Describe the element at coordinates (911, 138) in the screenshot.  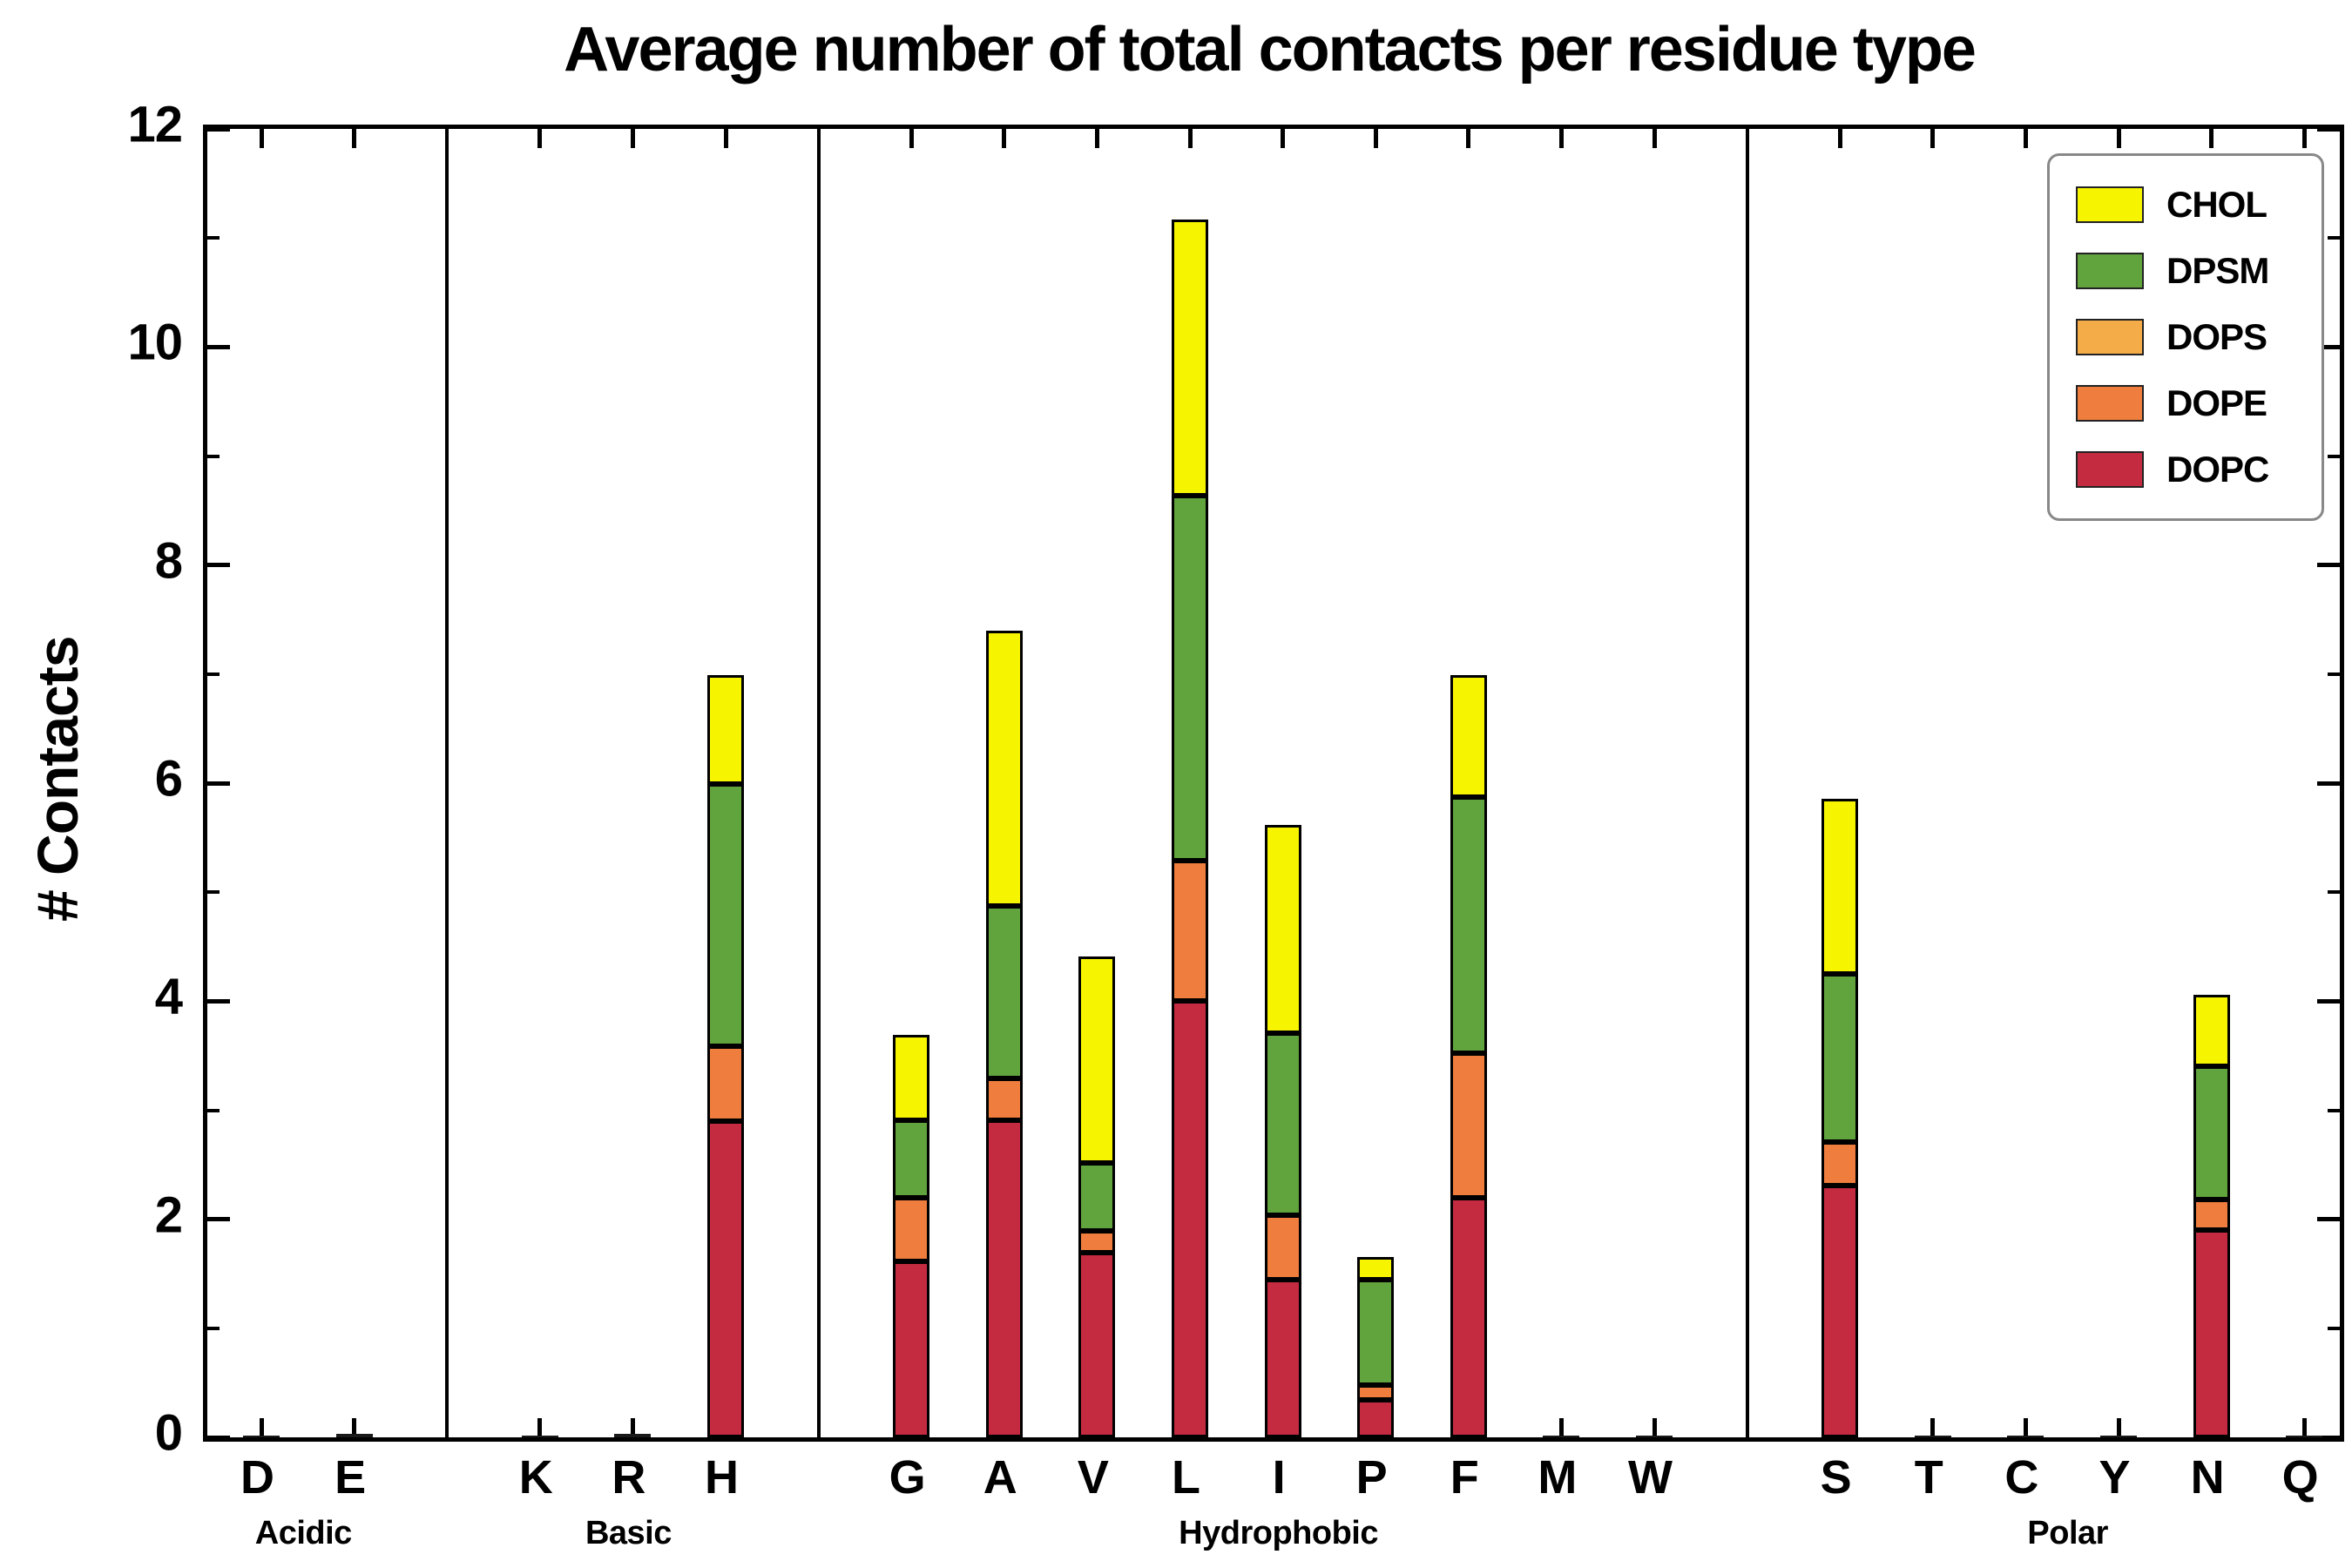
I see `x-tick-top-G` at that location.